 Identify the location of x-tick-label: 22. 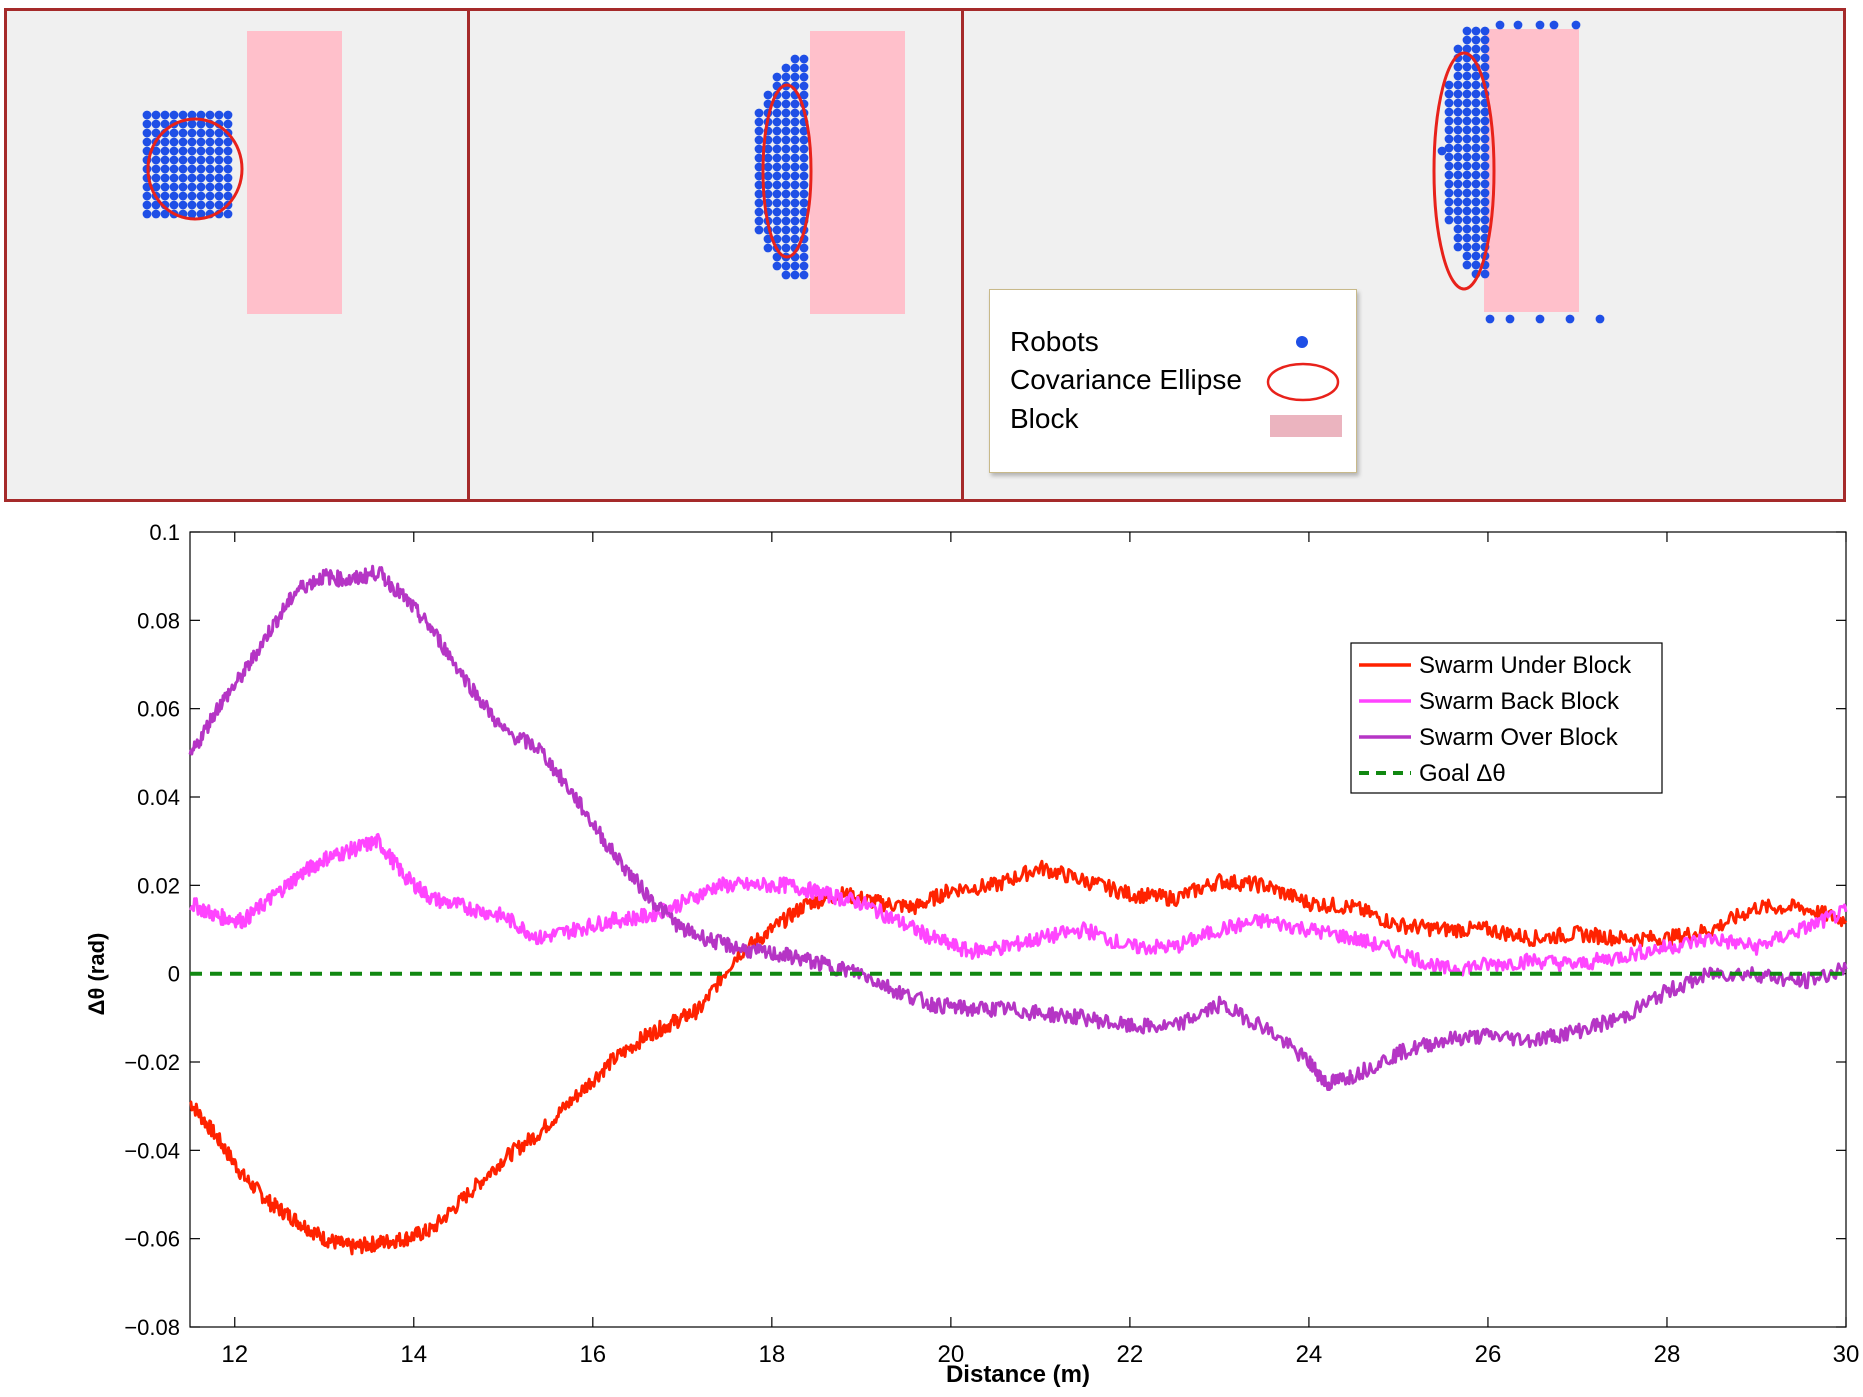
(1130, 1354).